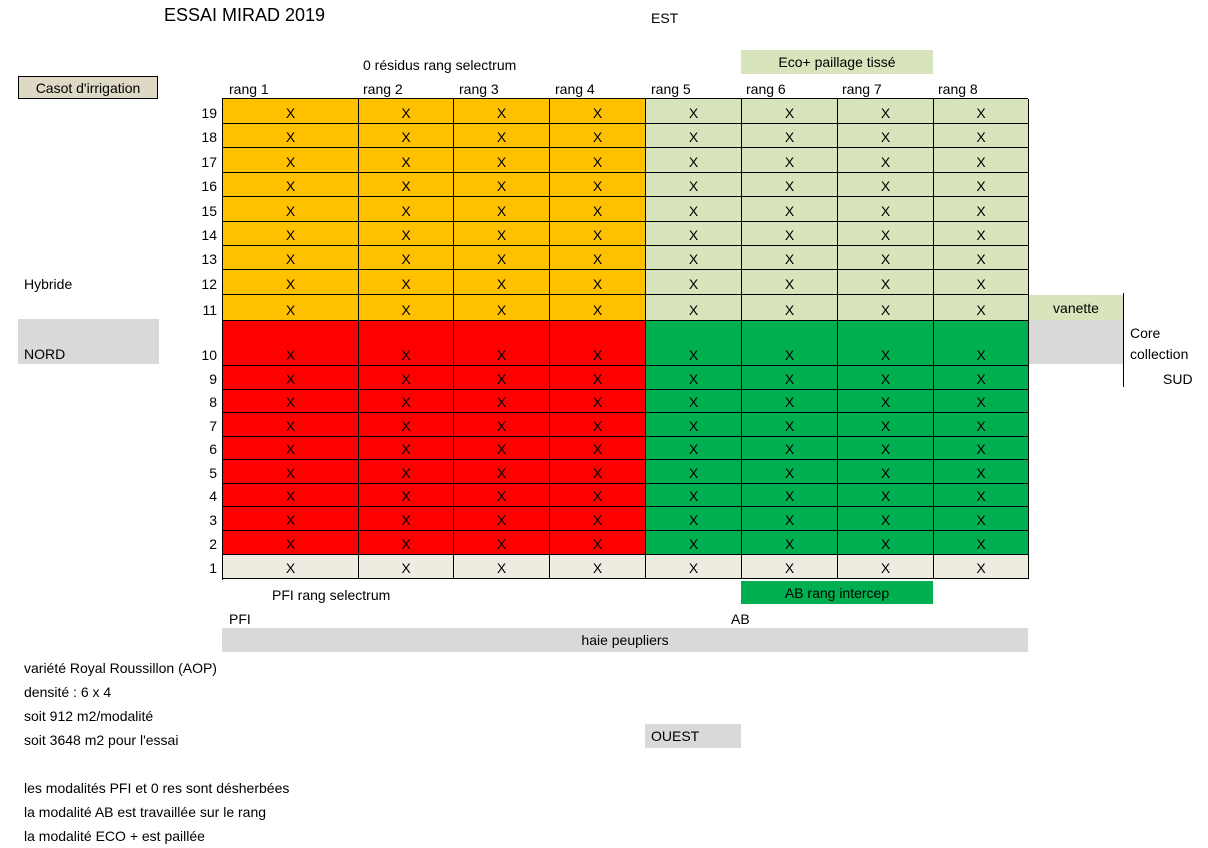  I want to click on row-number: 17, so click(209, 162).